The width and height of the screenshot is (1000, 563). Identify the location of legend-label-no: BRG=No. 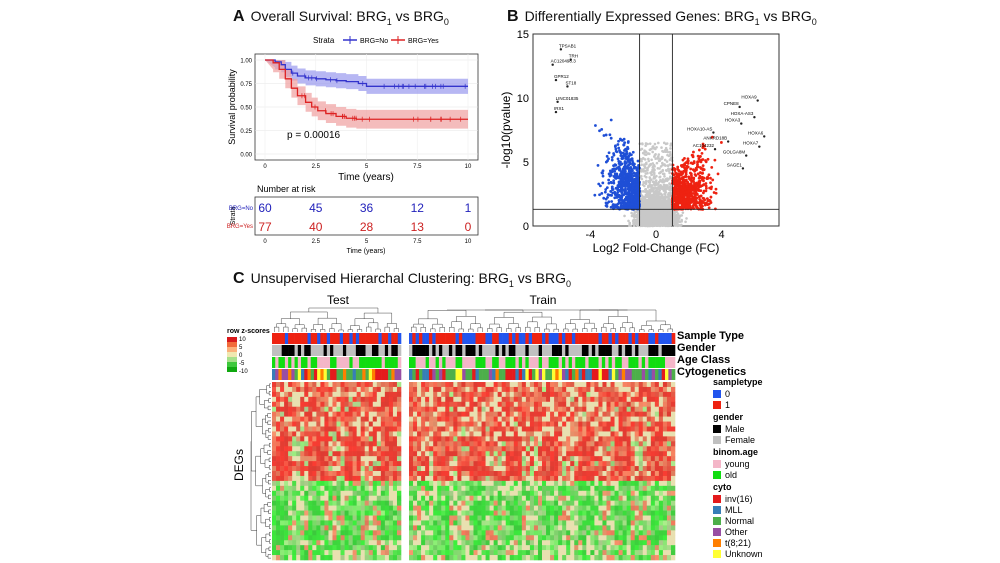
(374, 41).